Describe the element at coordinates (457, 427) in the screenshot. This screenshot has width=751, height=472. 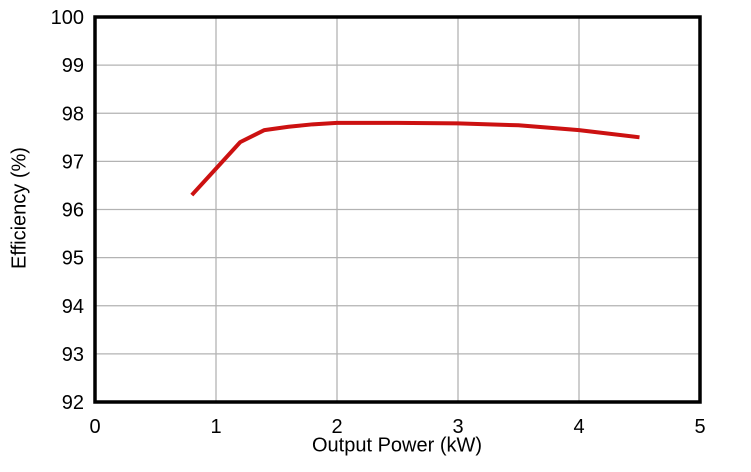
I see `x-tick-label: 3` at that location.